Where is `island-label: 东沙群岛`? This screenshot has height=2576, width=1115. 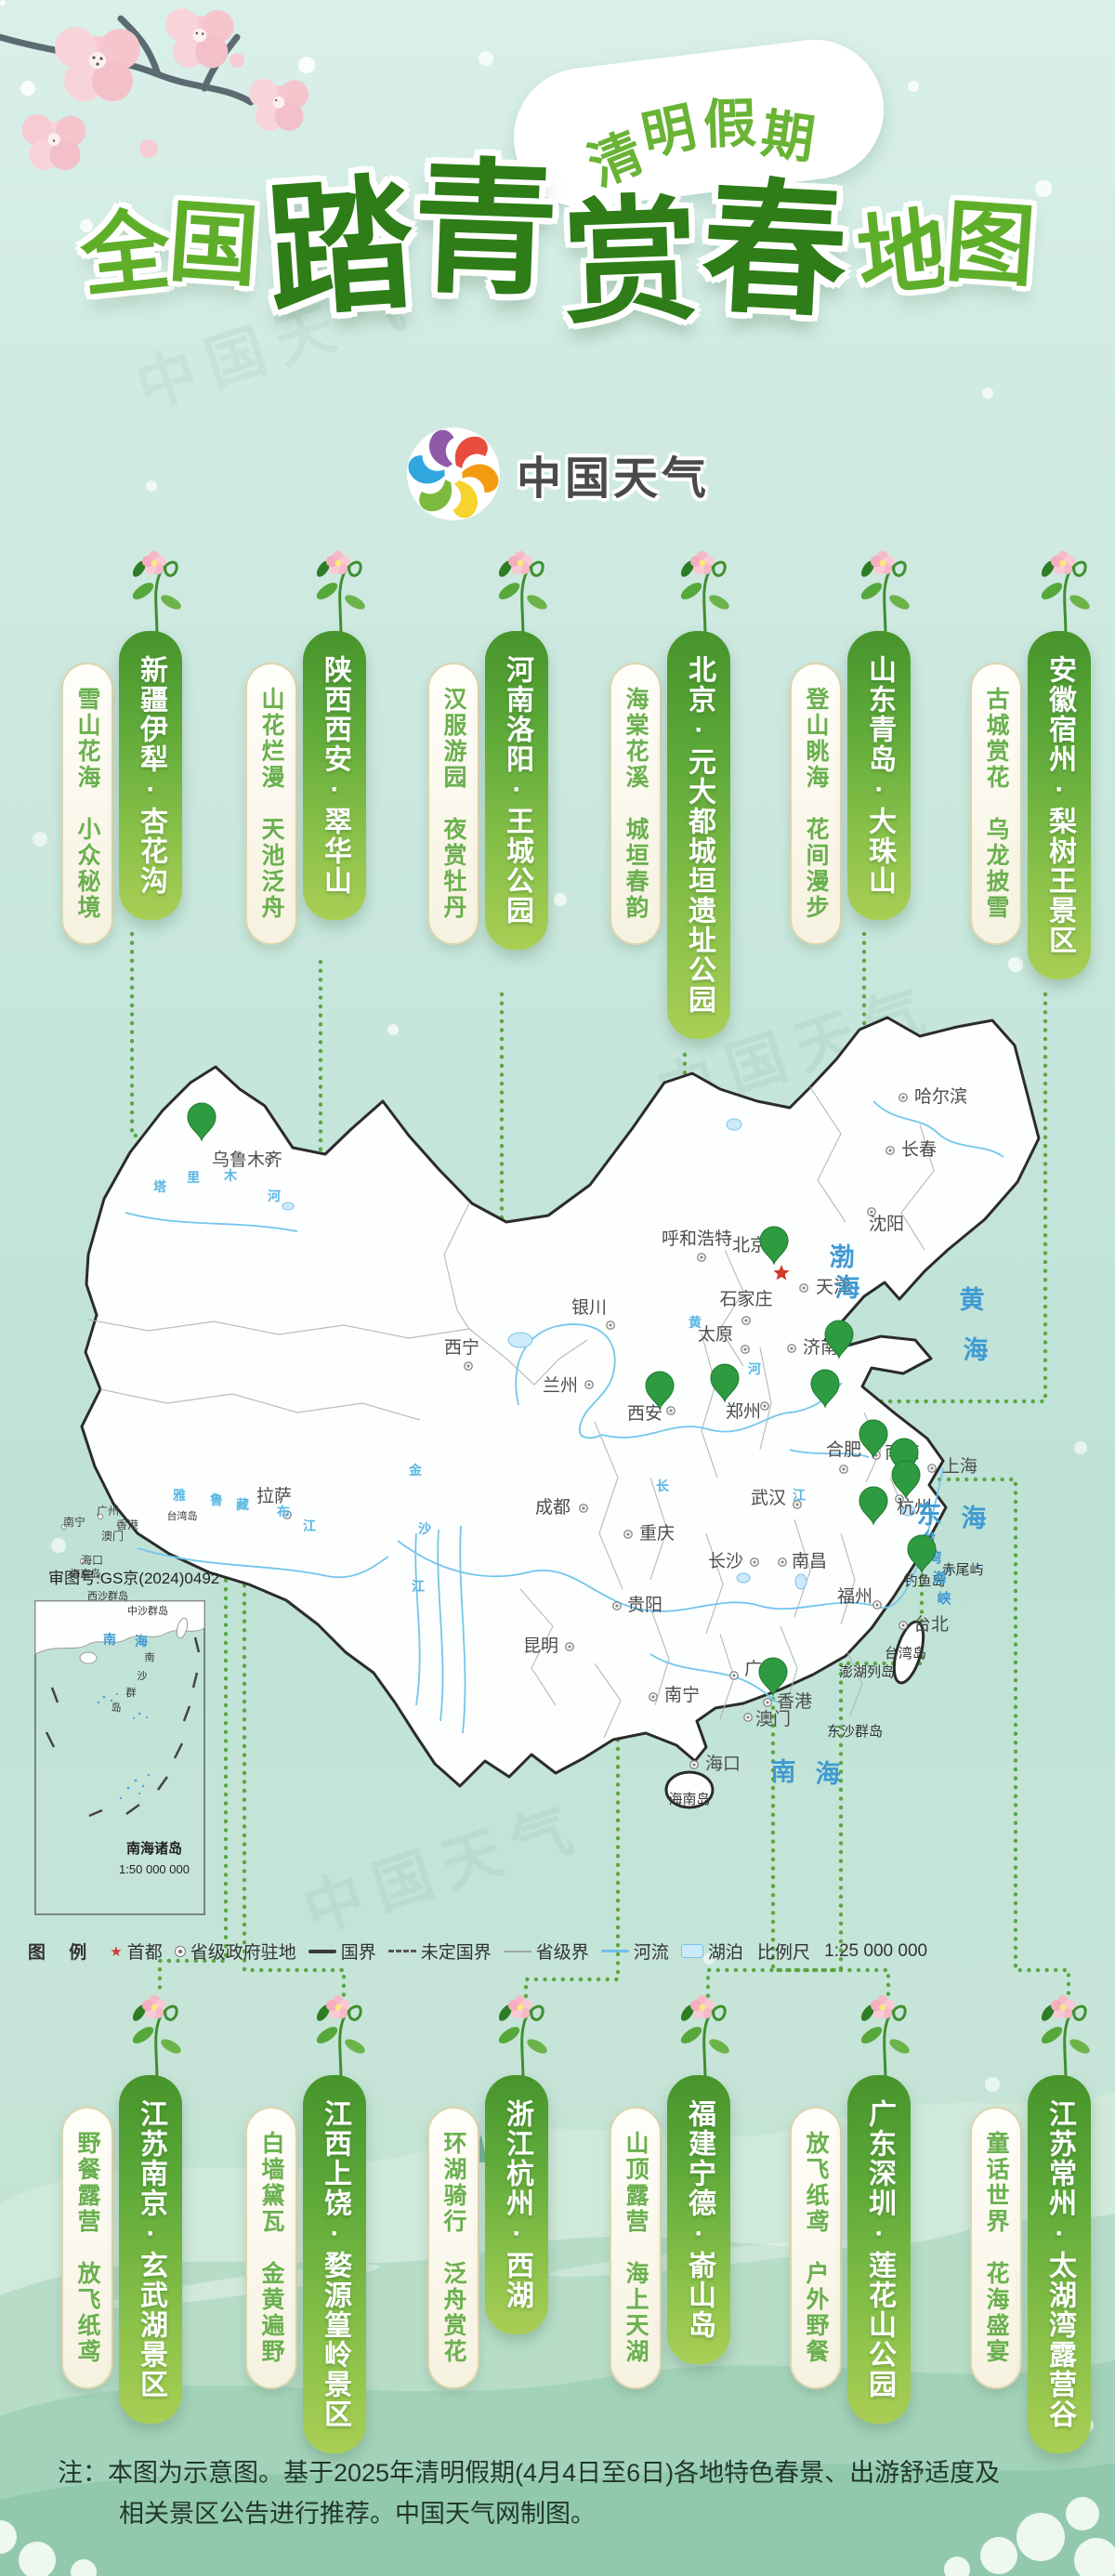
island-label: 东沙群岛 is located at coordinates (855, 1732).